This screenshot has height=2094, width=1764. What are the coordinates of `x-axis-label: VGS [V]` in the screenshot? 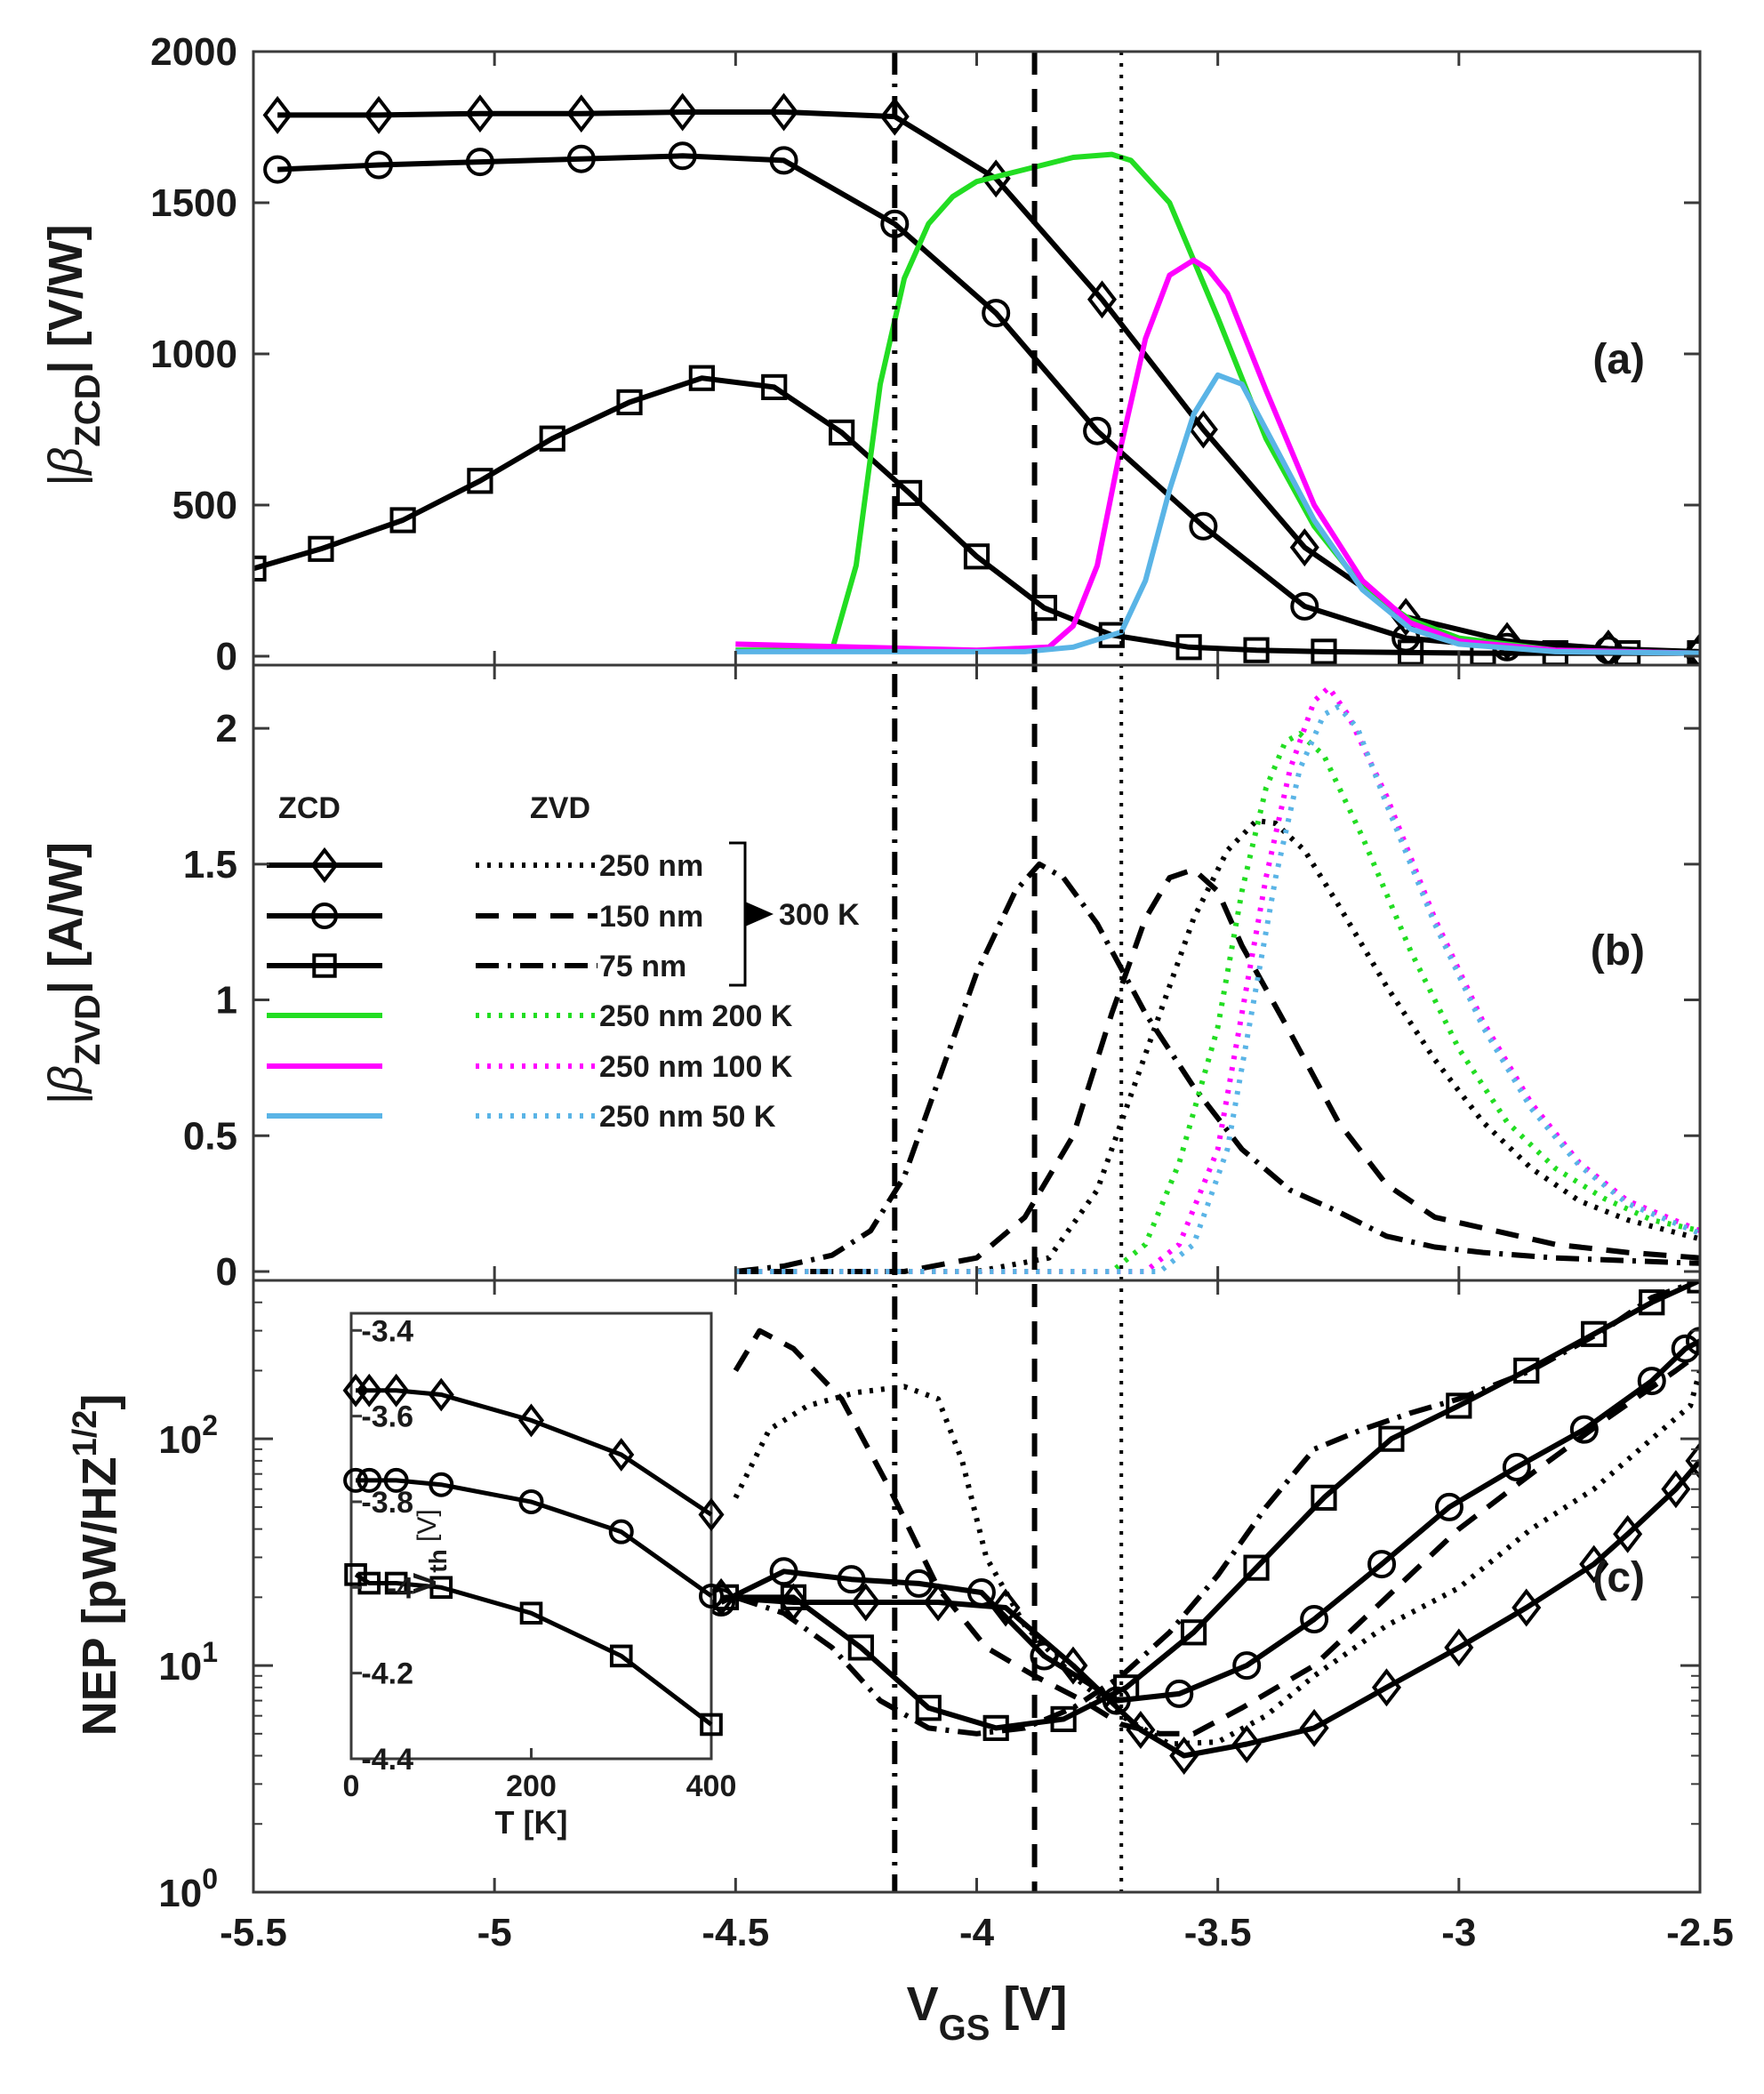 It's located at (988, 2013).